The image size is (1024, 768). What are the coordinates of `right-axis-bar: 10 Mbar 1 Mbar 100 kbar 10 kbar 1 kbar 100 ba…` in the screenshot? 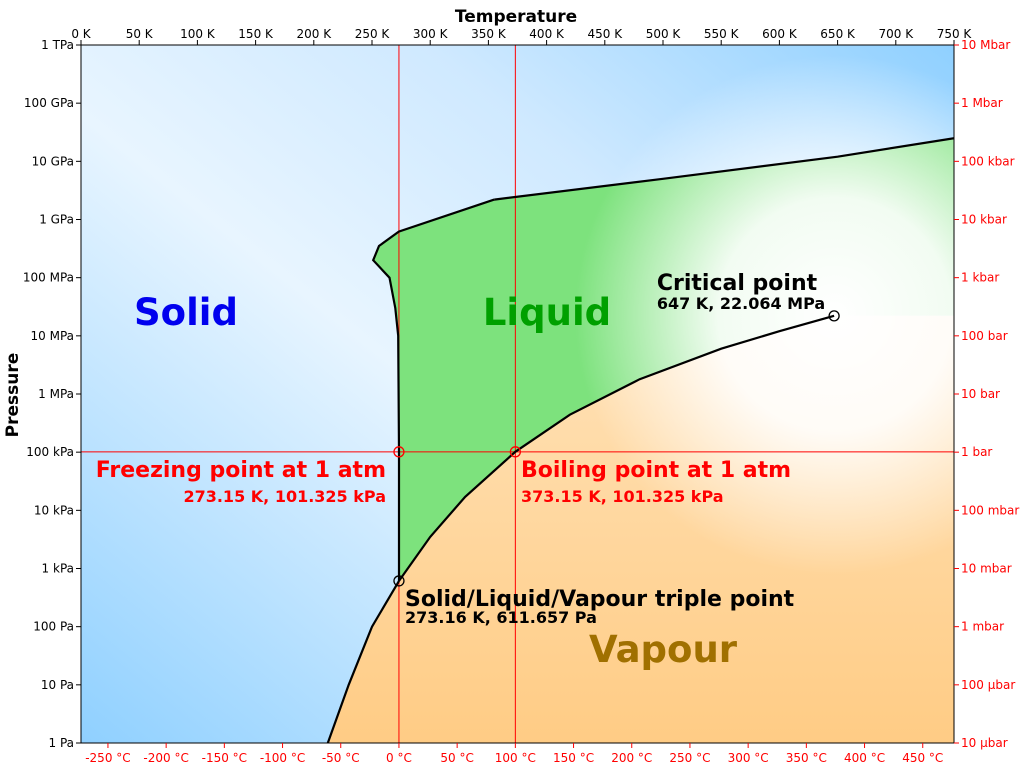 It's located at (986, 394).